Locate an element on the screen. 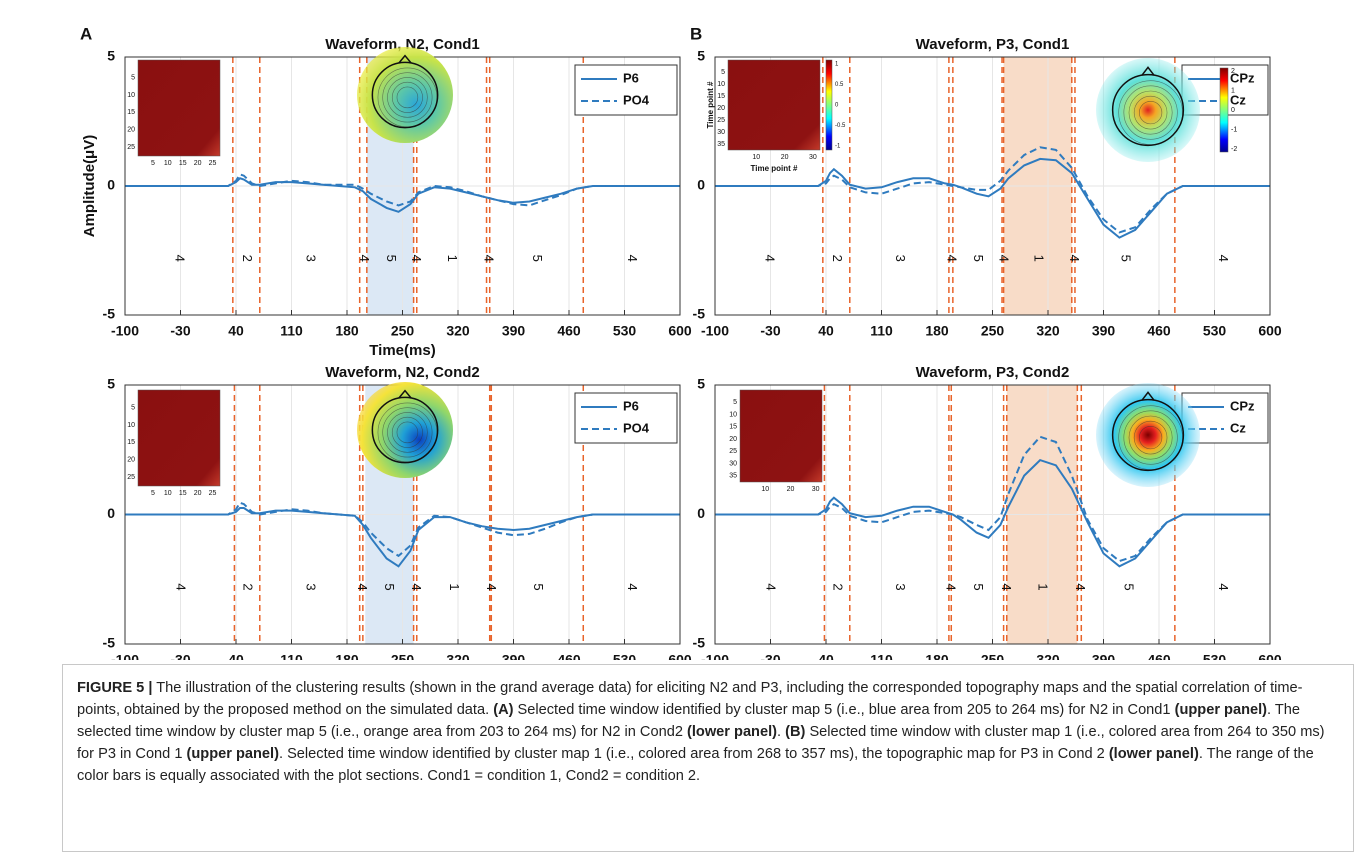 The image size is (1360, 855). colorbar-tick-label: 0 is located at coordinates (1233, 110).